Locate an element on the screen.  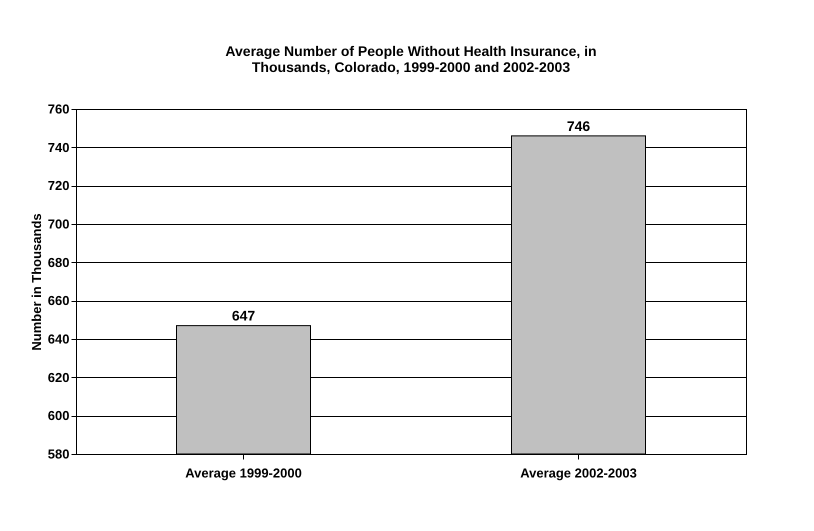
y-tick-label: 600 is located at coordinates (59, 416).